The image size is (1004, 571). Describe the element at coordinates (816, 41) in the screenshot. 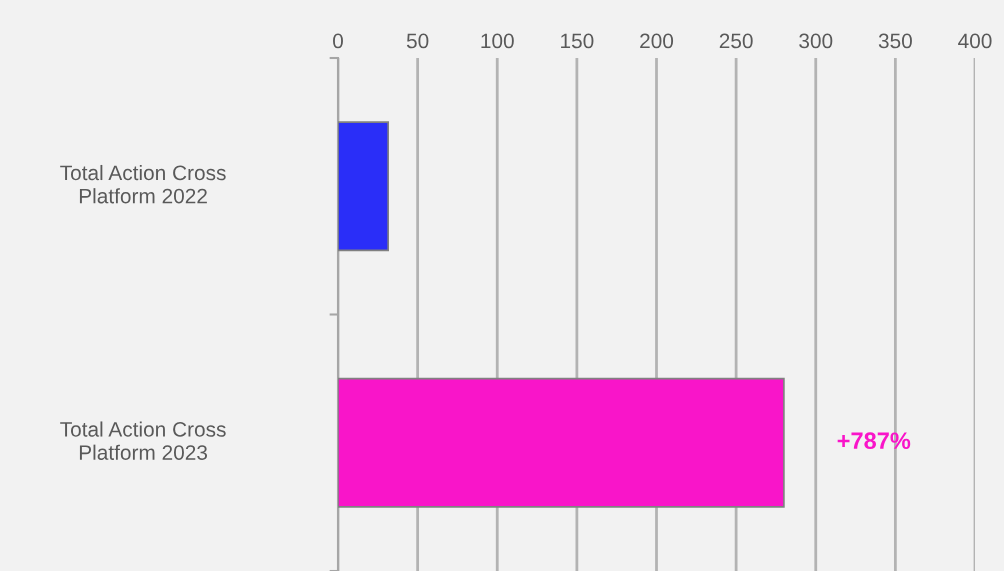

I see `x-tick-label: 300` at that location.